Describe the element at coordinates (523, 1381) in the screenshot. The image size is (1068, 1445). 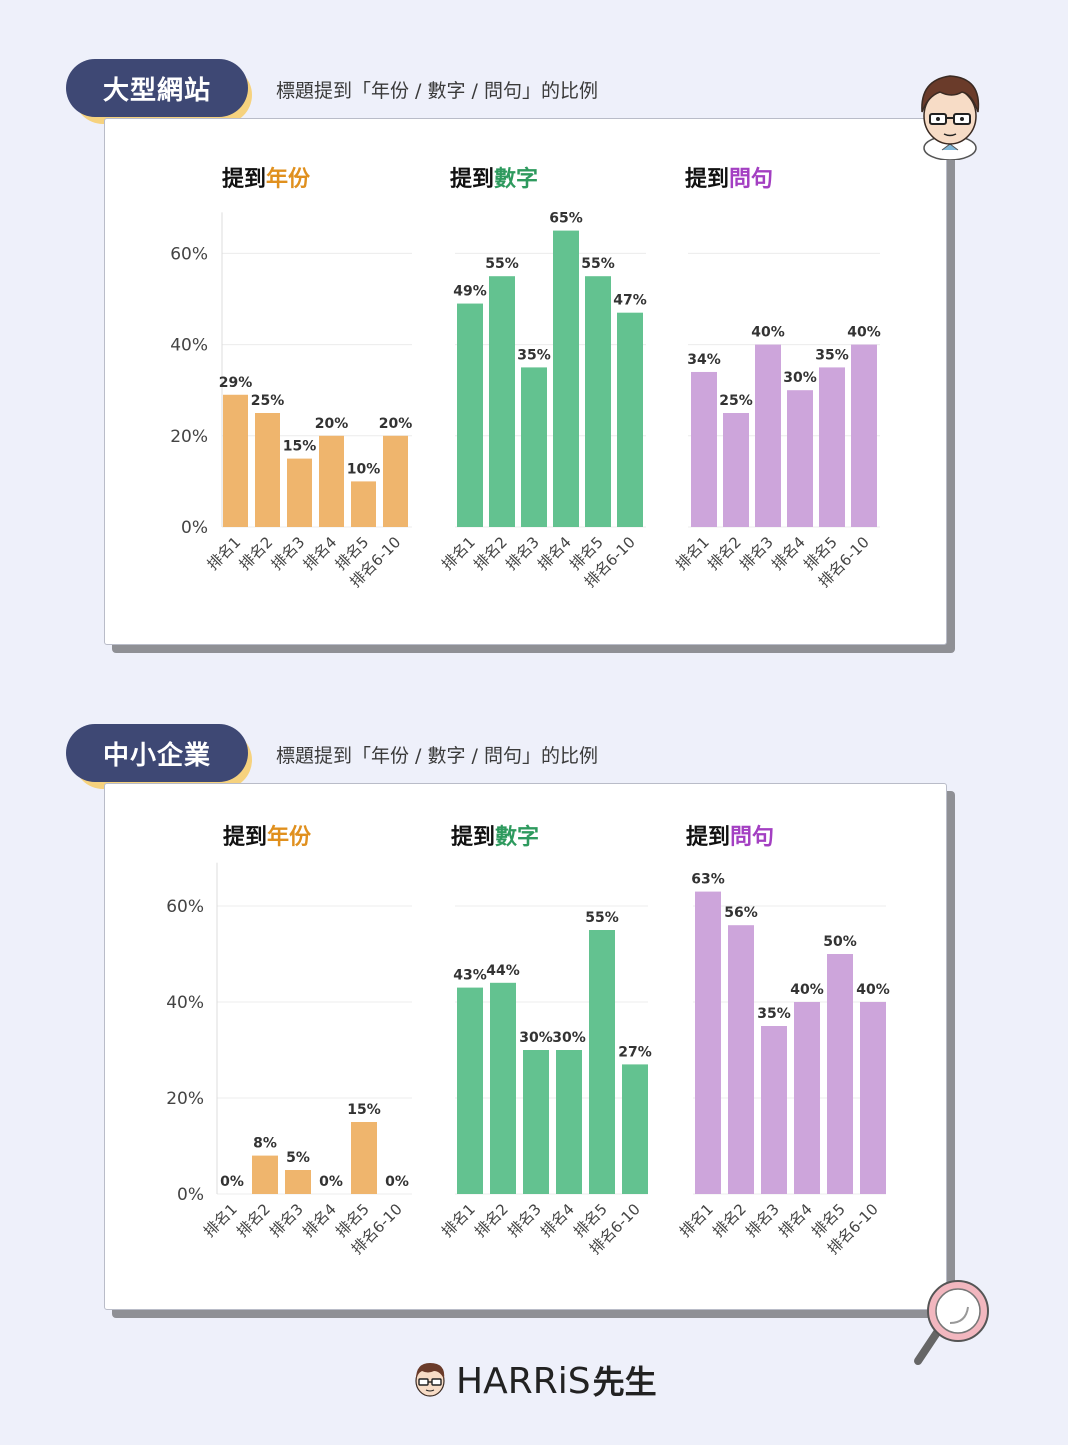
I see `brand-text: HARRiS` at that location.